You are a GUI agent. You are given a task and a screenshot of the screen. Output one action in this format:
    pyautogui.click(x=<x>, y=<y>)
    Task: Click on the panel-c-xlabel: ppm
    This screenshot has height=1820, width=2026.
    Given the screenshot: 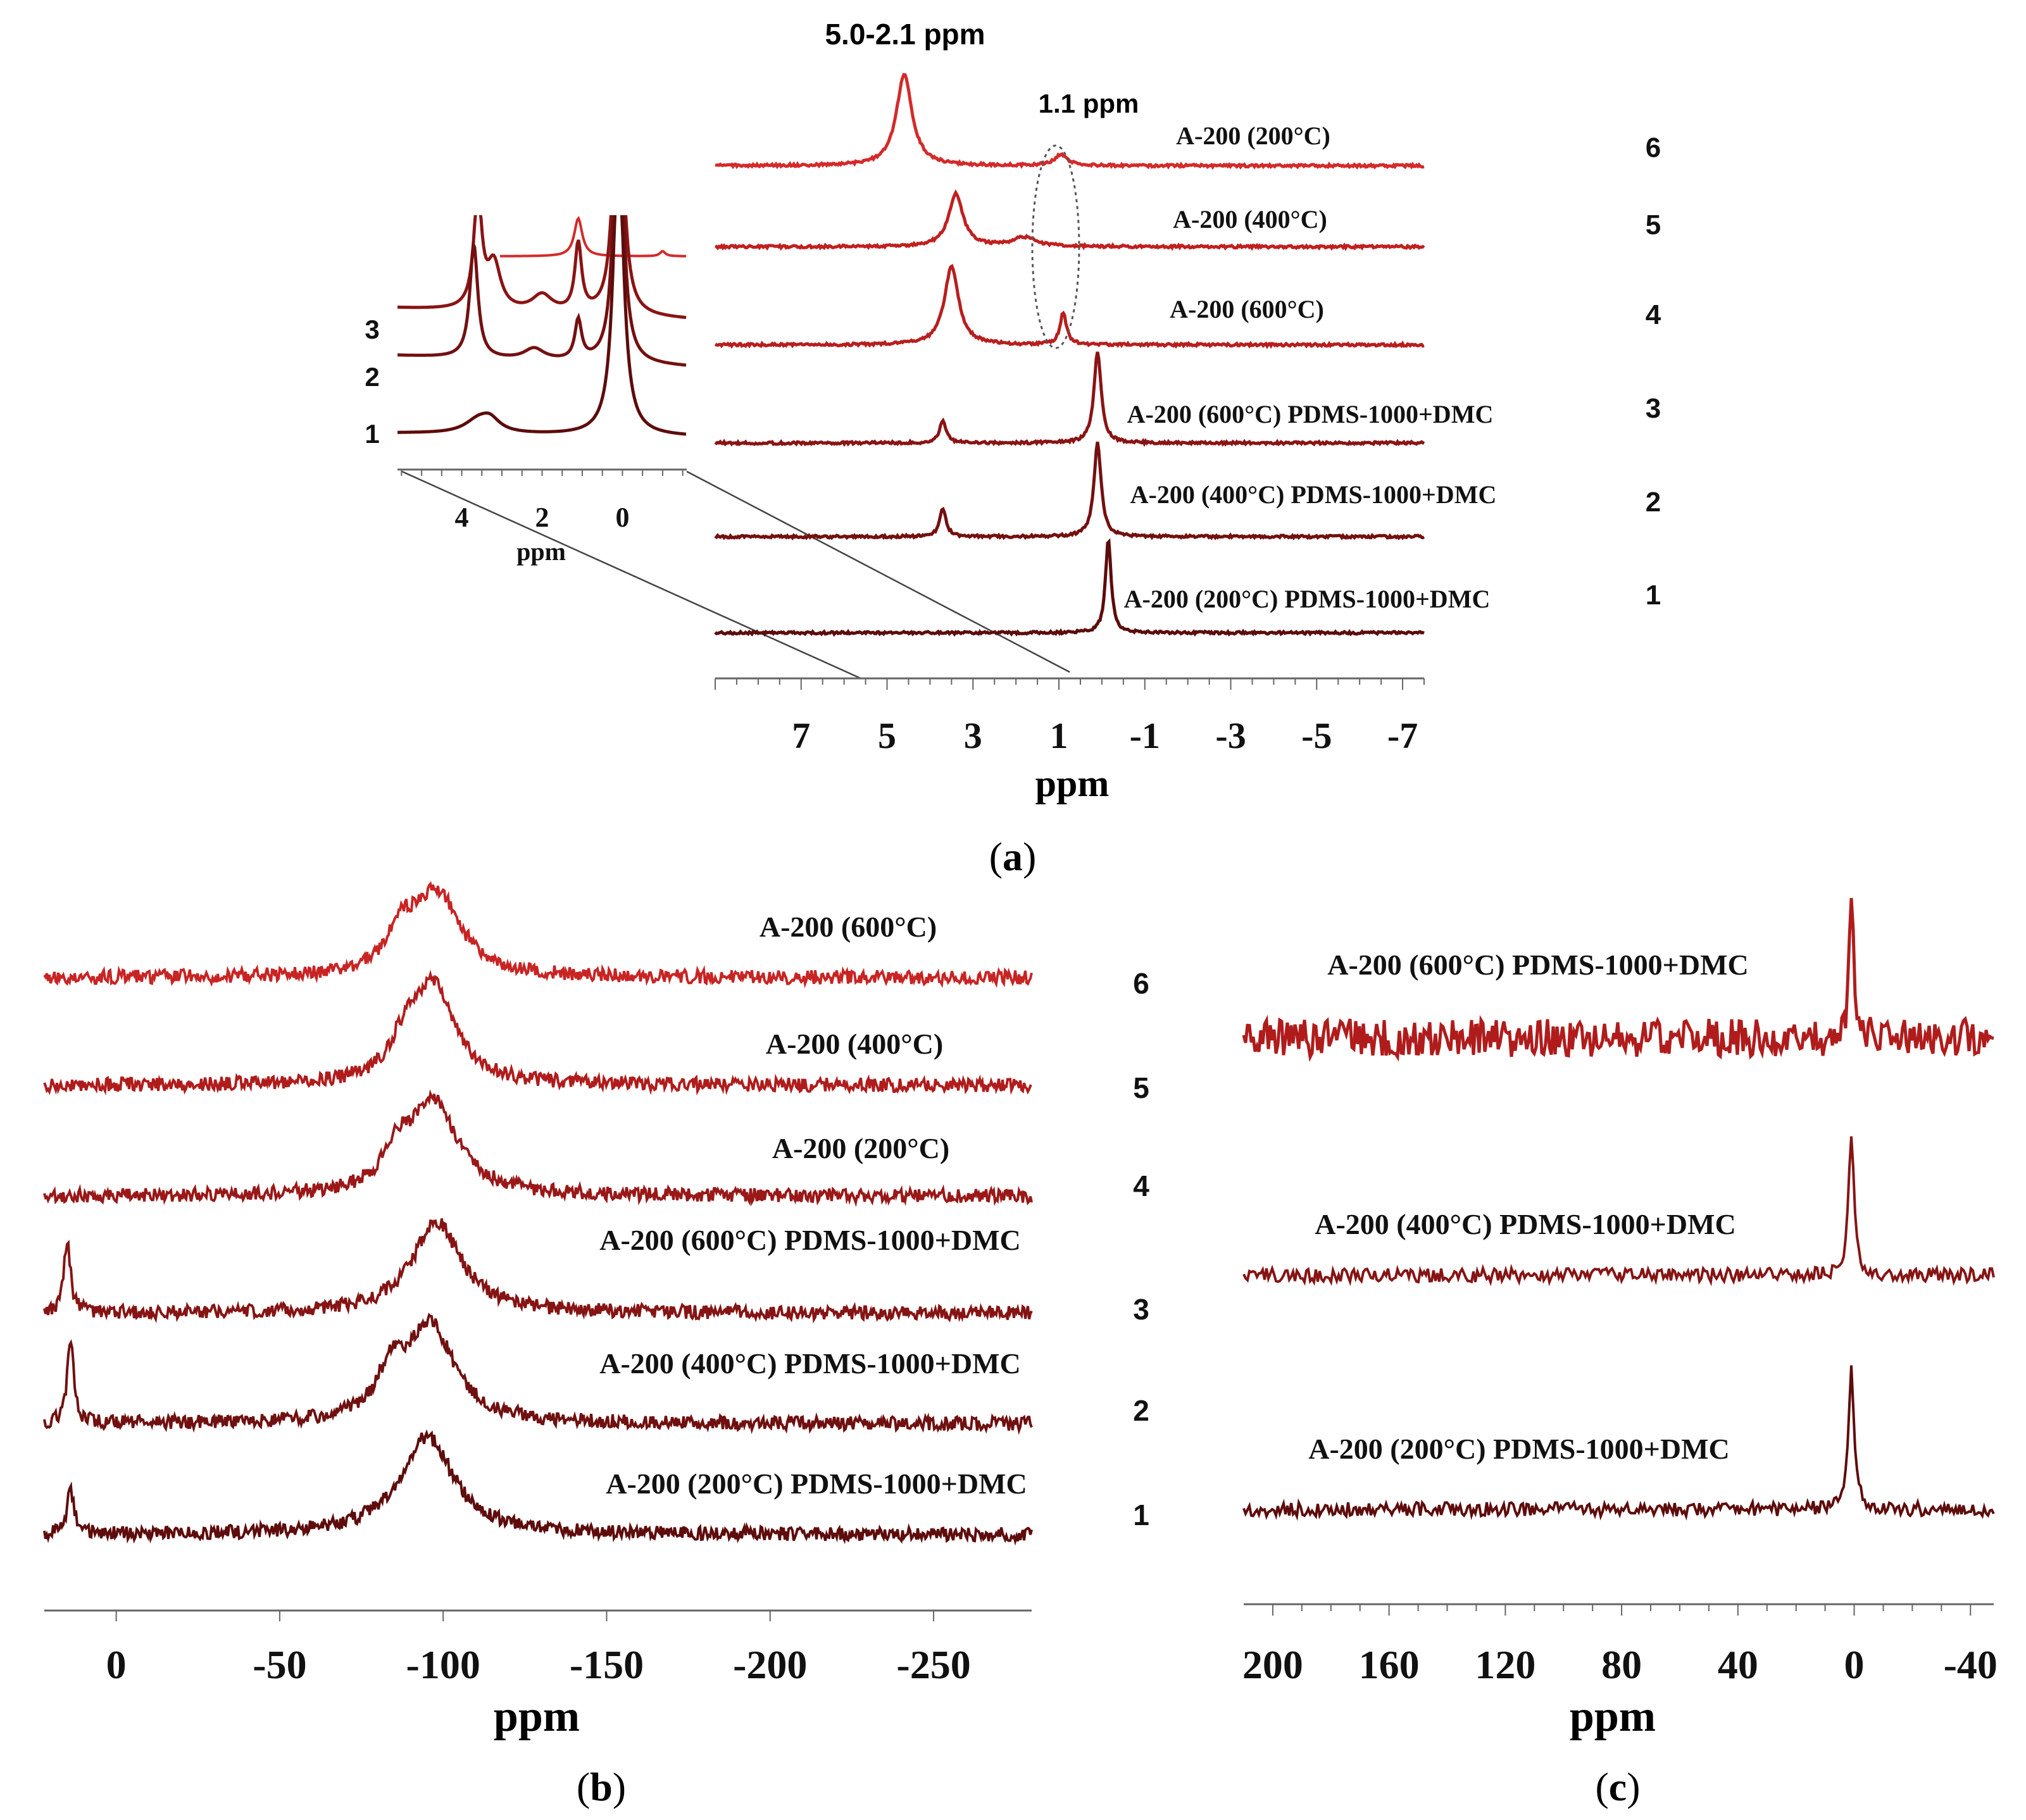 What is the action you would take?
    pyautogui.click(x=1613, y=1716)
    